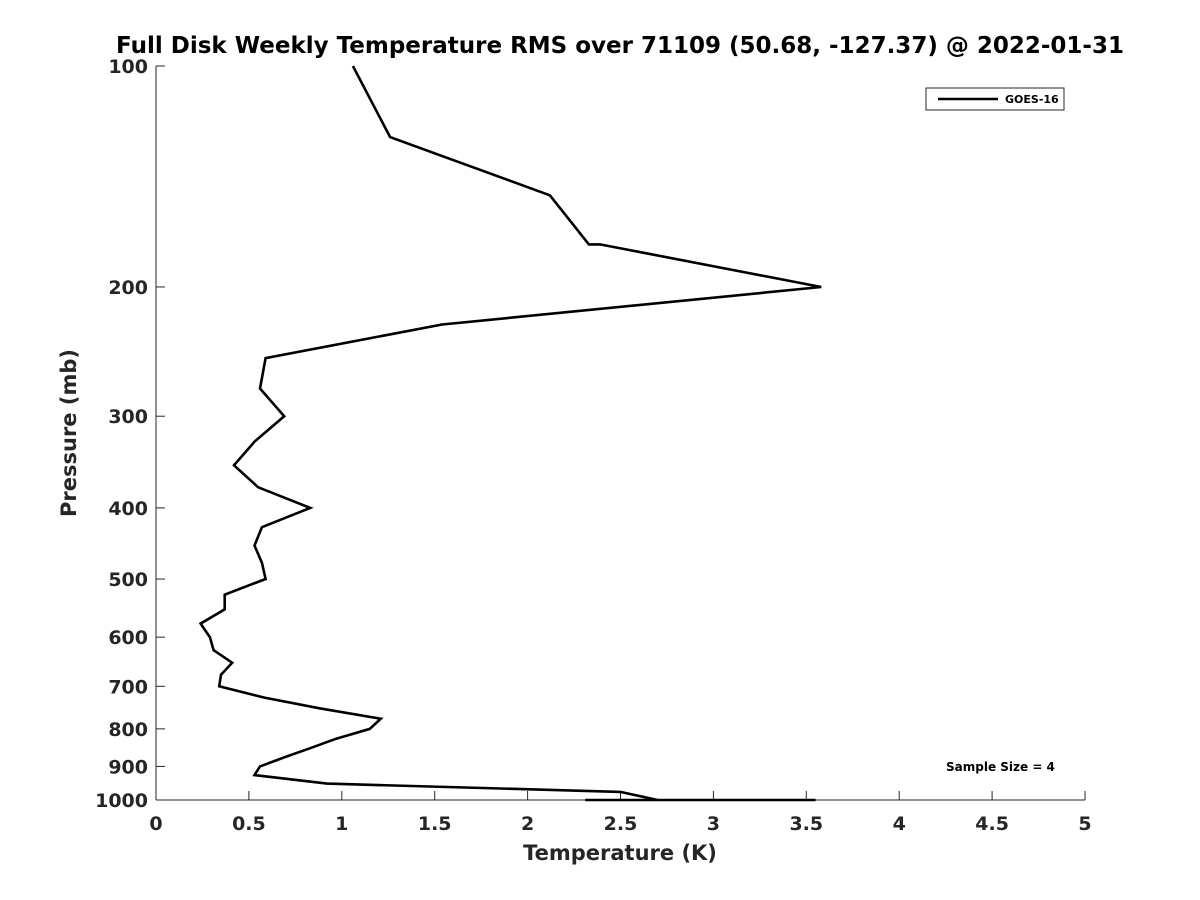  I want to click on x-tick-label: 2, so click(527, 824).